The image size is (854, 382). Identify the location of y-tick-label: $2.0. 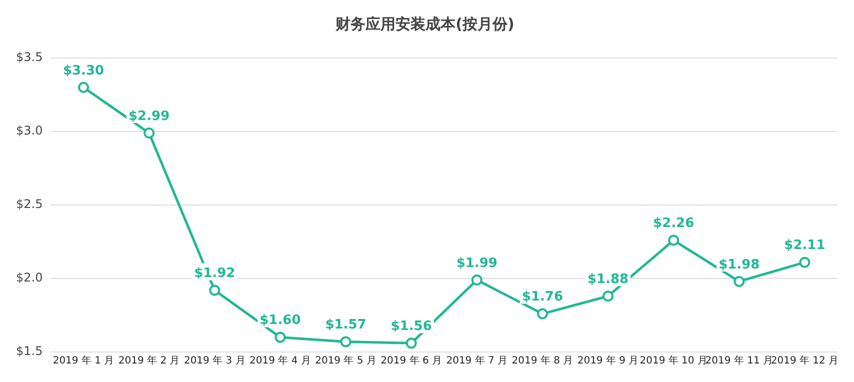
(29, 277).